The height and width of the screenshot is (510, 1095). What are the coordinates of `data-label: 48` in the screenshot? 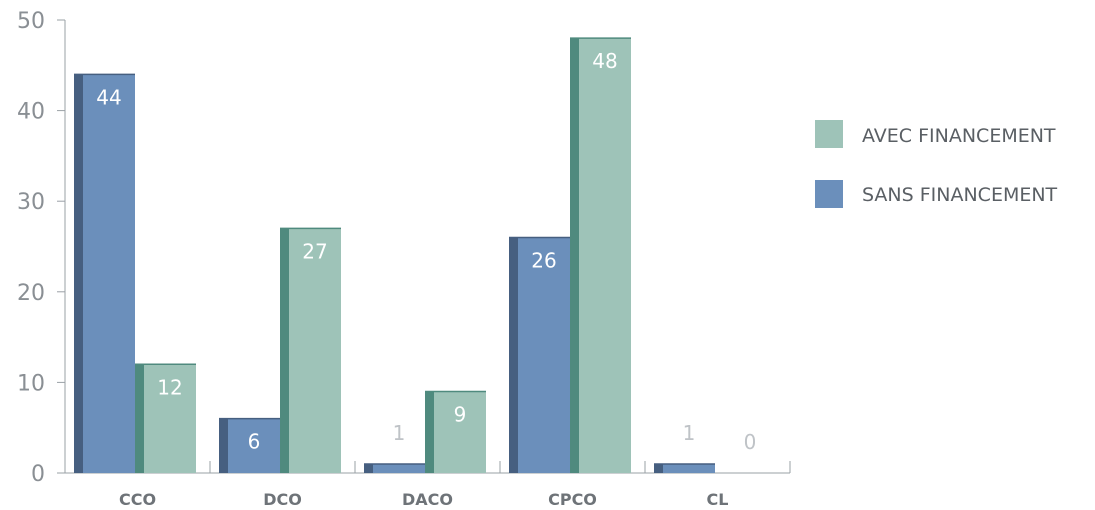 It's located at (604, 61).